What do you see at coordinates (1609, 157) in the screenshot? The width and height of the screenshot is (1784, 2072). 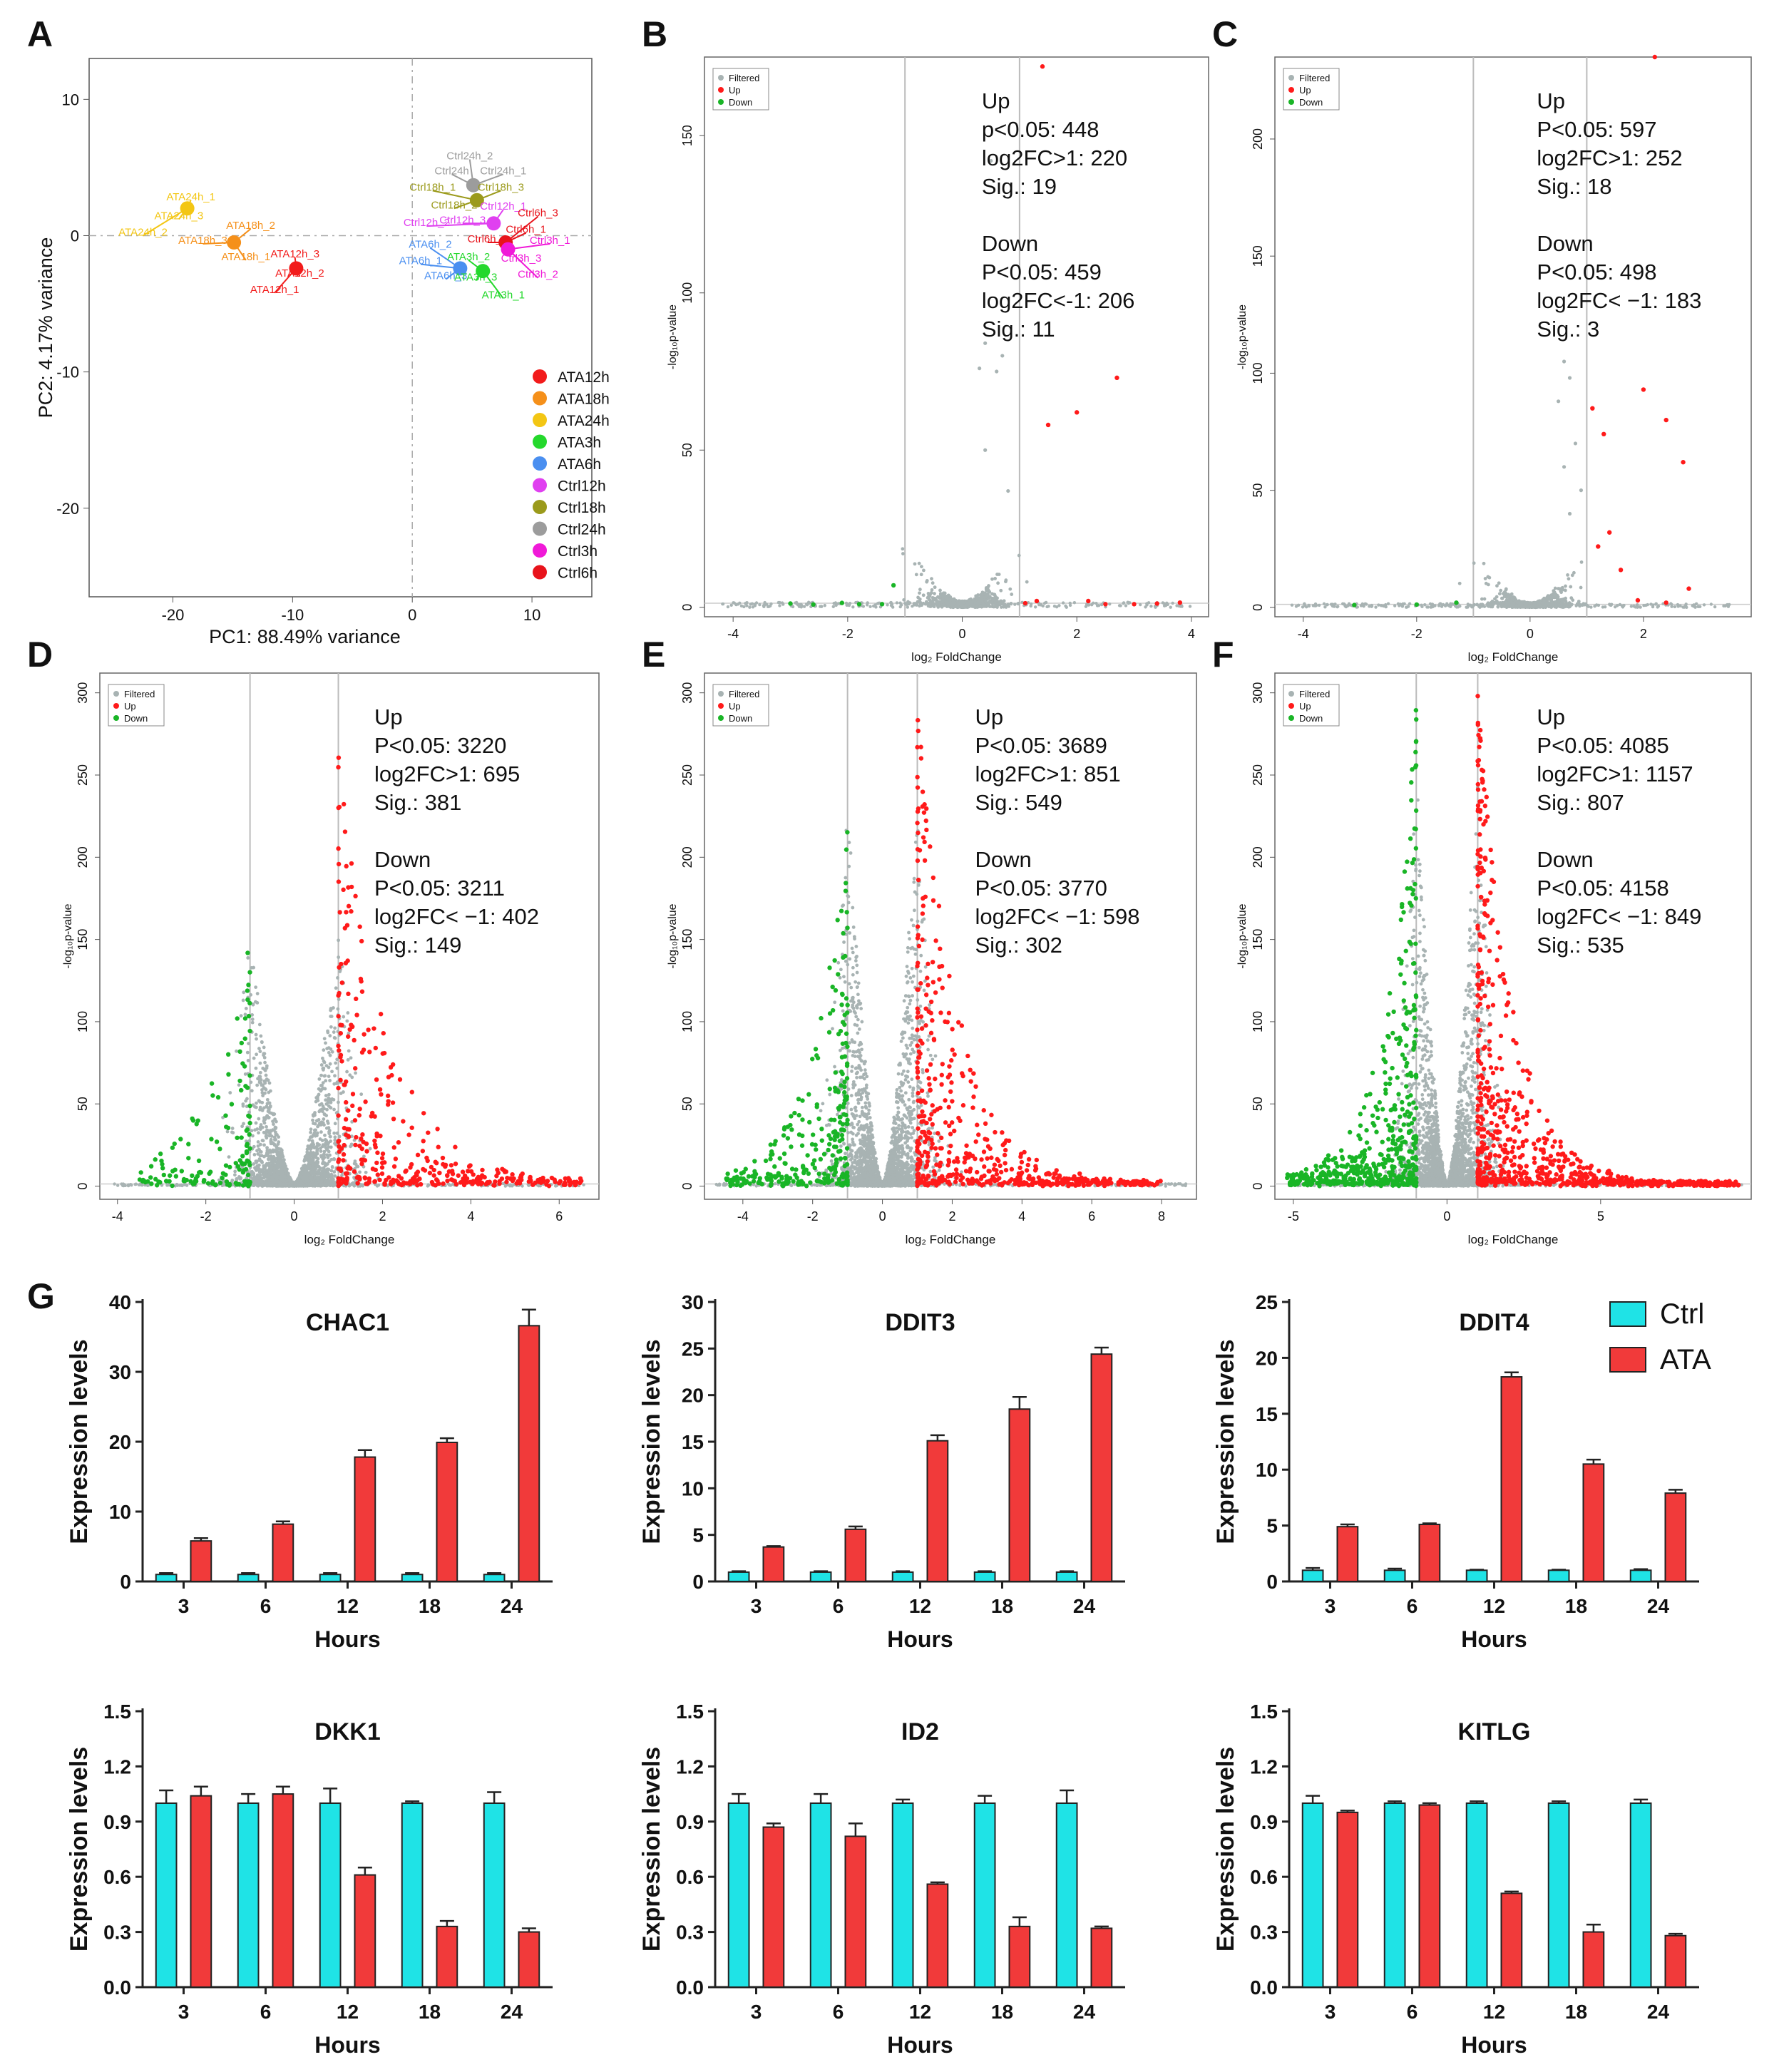 I see `annotation-up-line: log2FC>1: 252` at bounding box center [1609, 157].